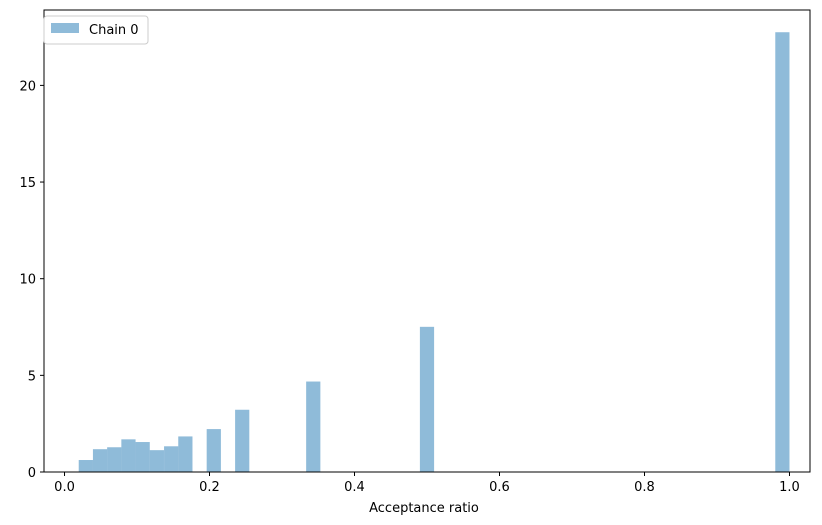 The height and width of the screenshot is (525, 822). I want to click on y-tick-label: 10, so click(27, 280).